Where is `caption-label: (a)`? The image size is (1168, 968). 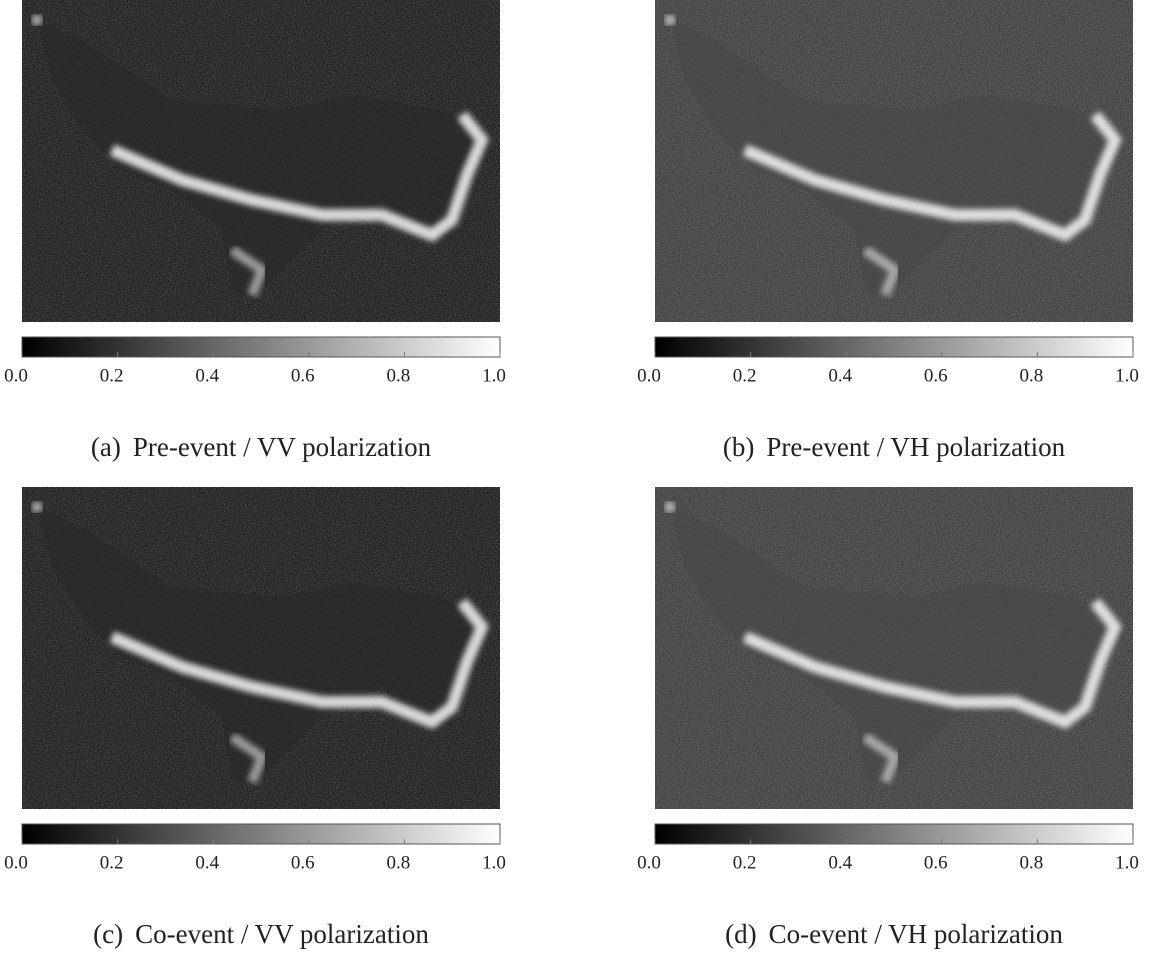
caption-label: (a) is located at coordinates (106, 447).